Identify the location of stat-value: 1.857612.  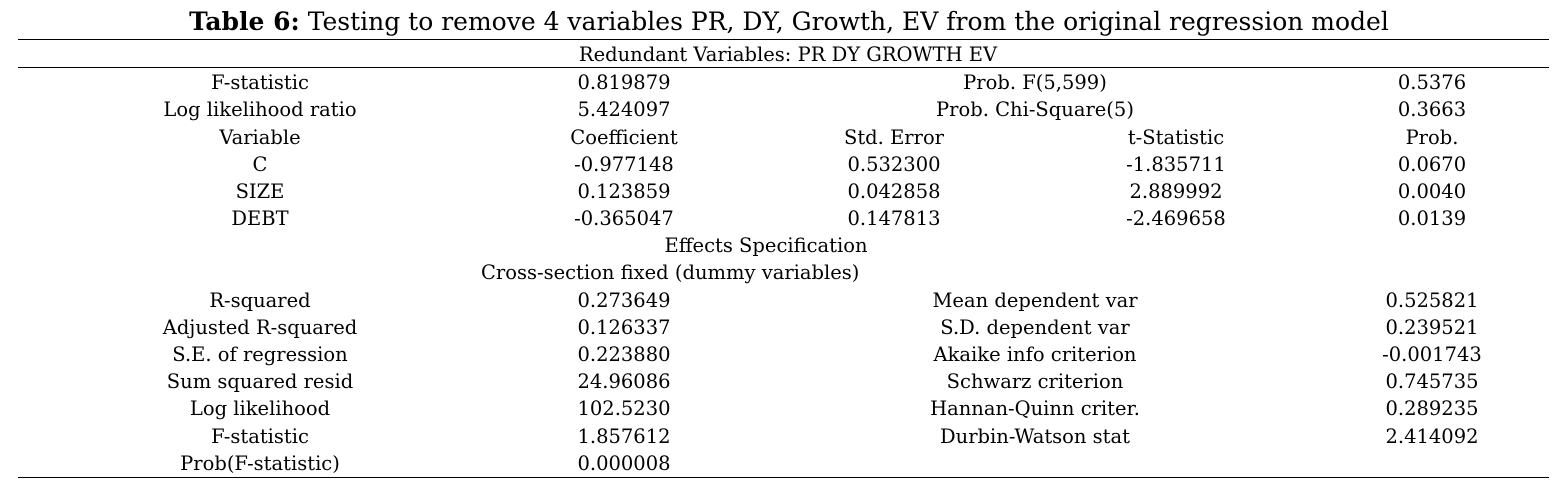
(624, 436).